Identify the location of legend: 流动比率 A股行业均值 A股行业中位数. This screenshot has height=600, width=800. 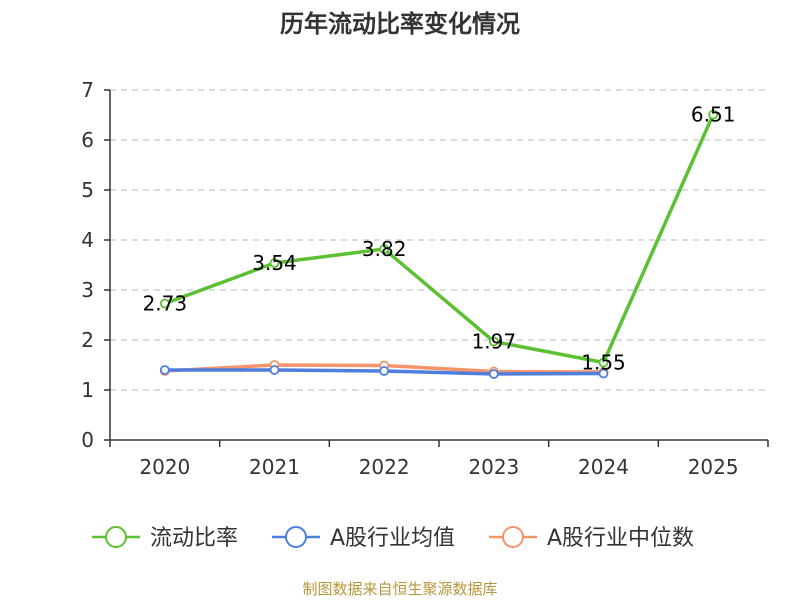
(393, 538).